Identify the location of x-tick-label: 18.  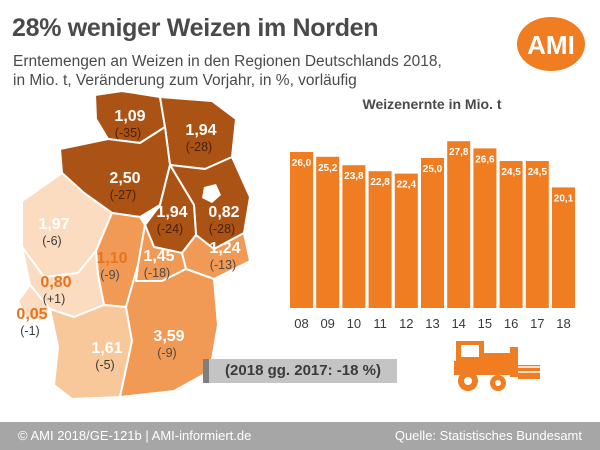
(563, 323).